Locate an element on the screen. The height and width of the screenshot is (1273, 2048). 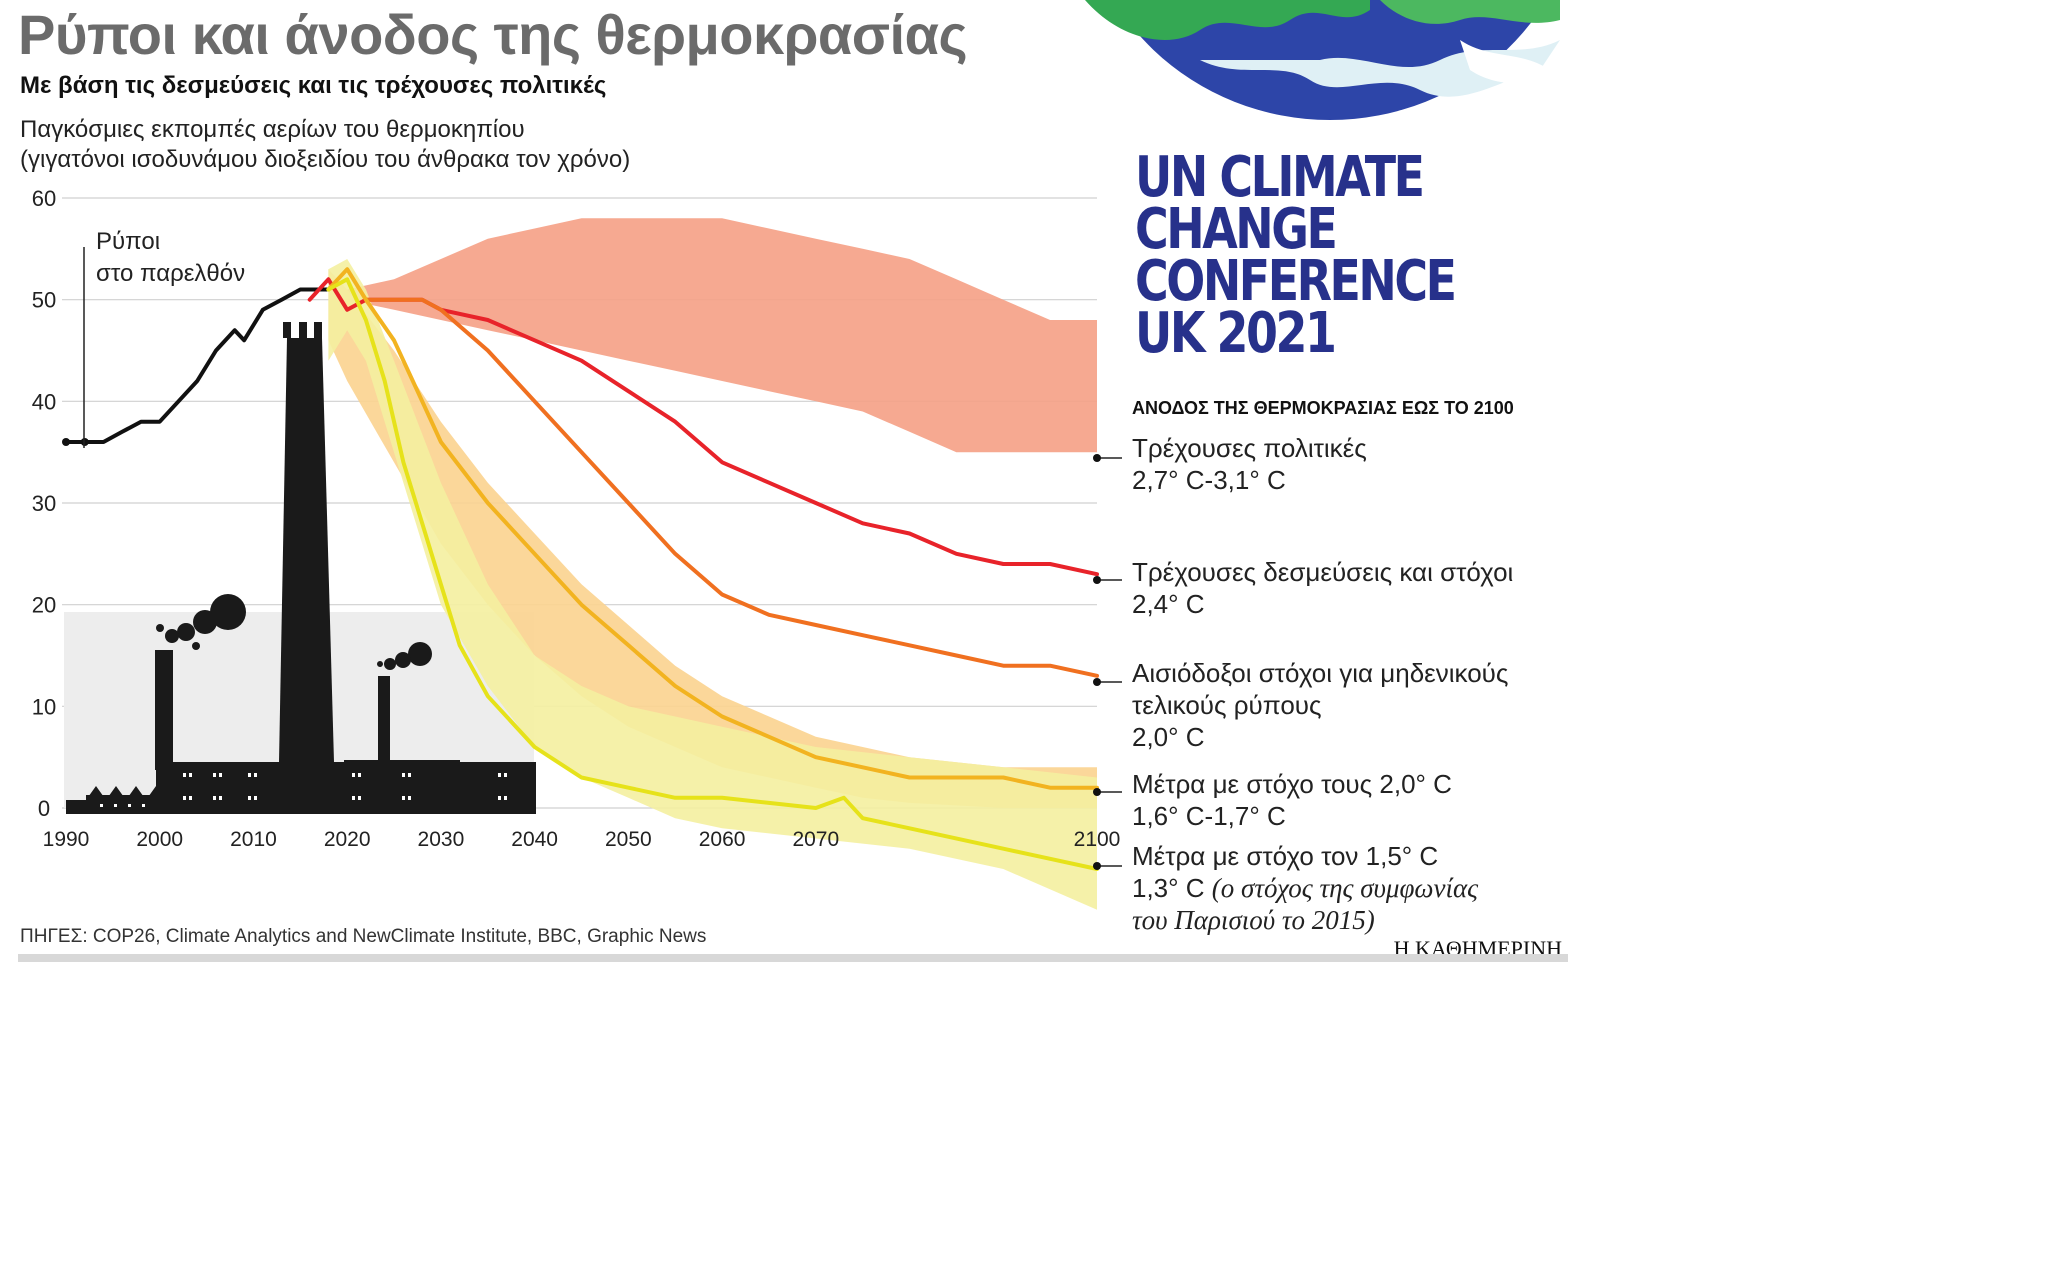
y-tick-label: 50 is located at coordinates (44, 300).